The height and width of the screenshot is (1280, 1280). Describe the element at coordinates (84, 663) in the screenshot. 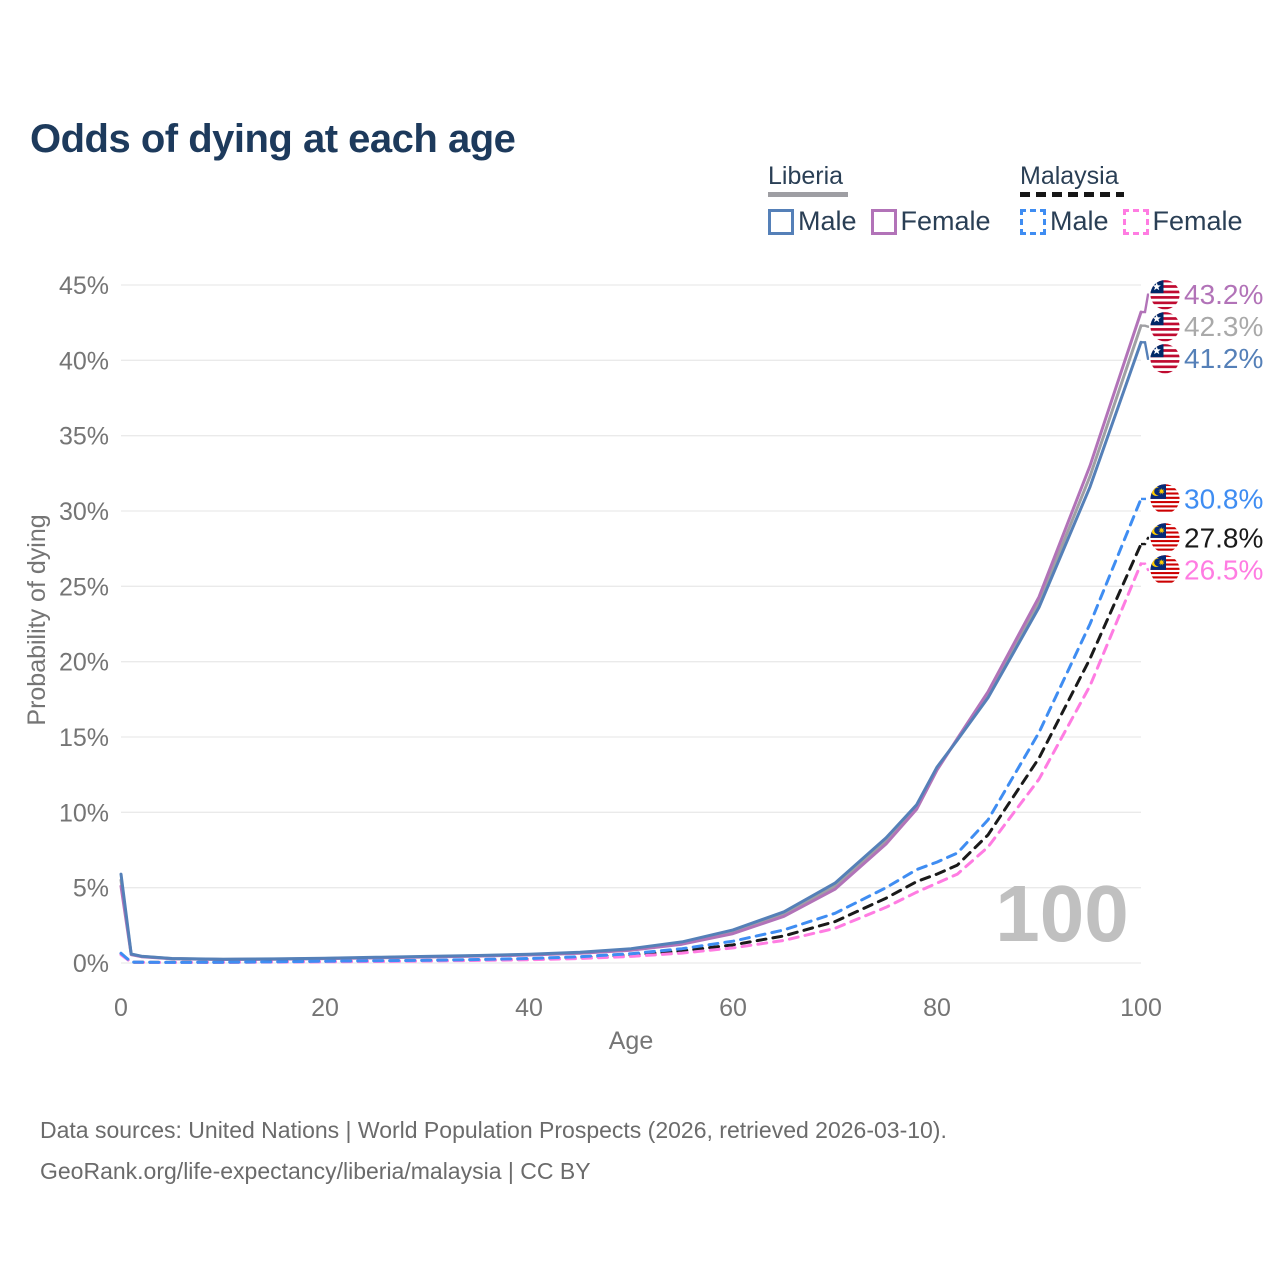

I see `y-tick-label: 20%` at that location.